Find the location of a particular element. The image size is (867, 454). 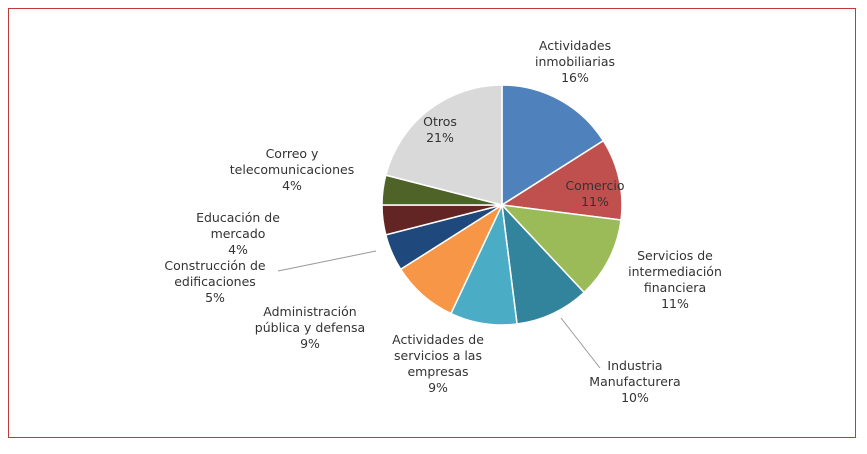

slice-label: Industria Manufacturera 10% is located at coordinates (635, 382).